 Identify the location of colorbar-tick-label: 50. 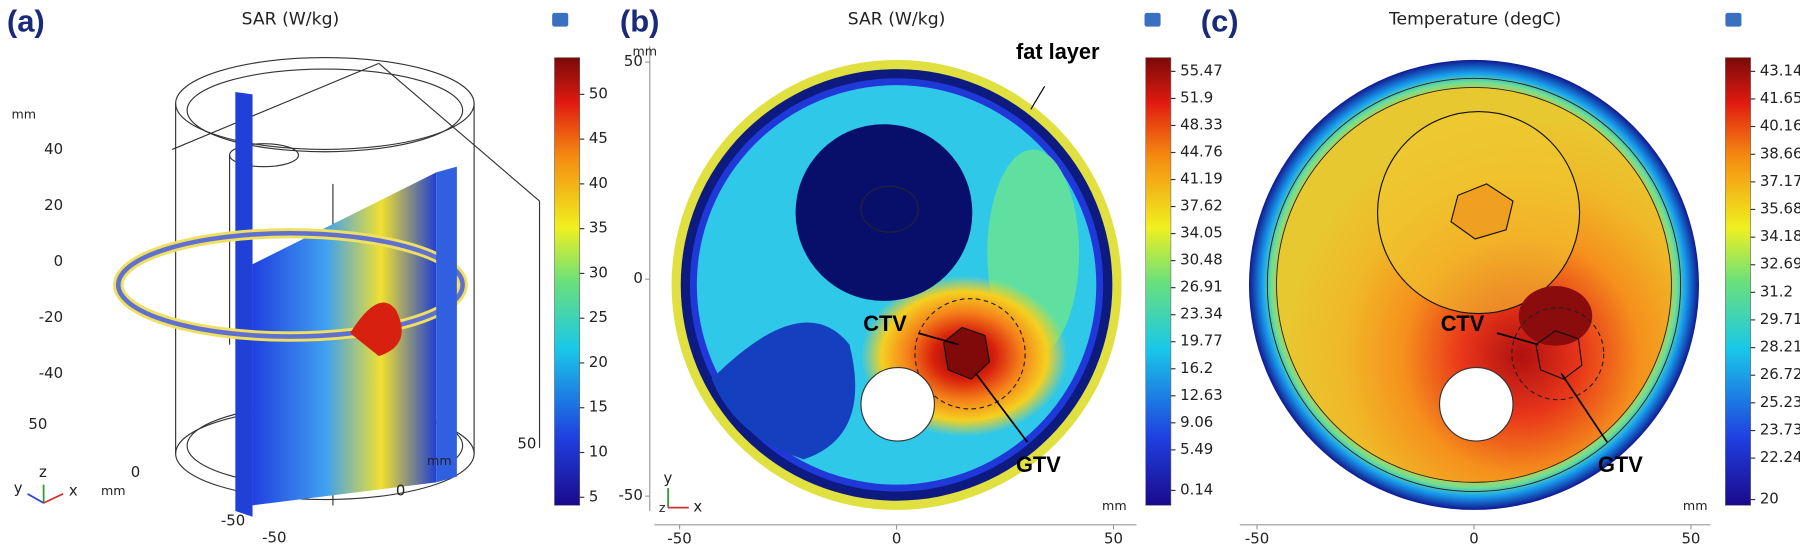
(598, 93).